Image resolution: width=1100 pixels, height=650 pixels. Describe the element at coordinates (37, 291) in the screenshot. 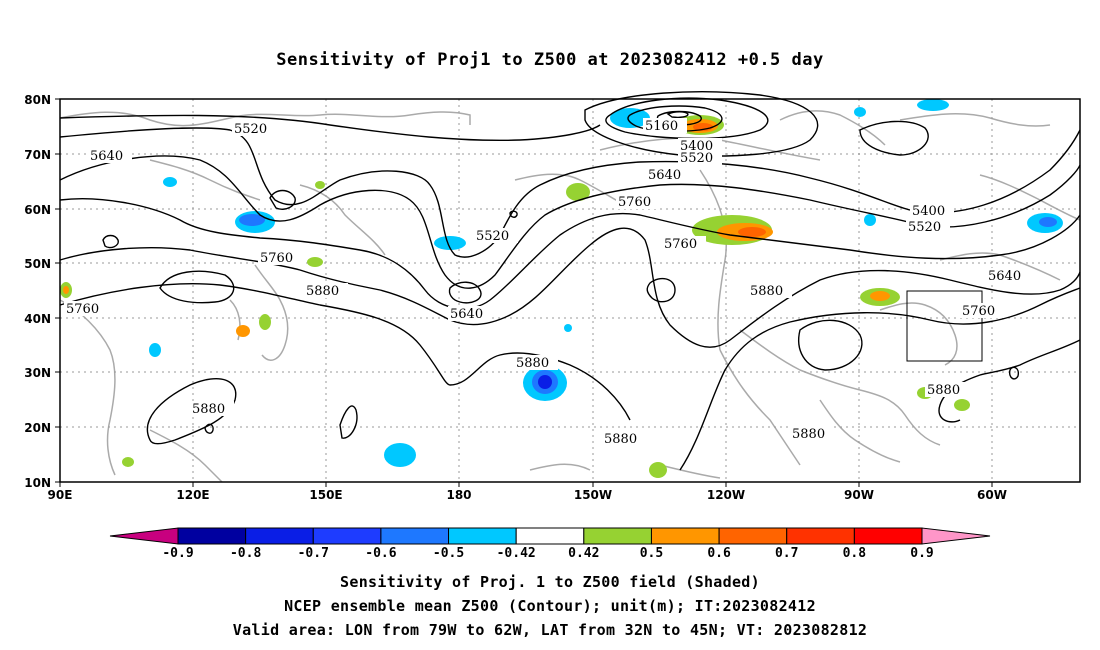

I see `latitude-labels: 80N 70N 60N 50N 40N 30N 20N 10N` at that location.